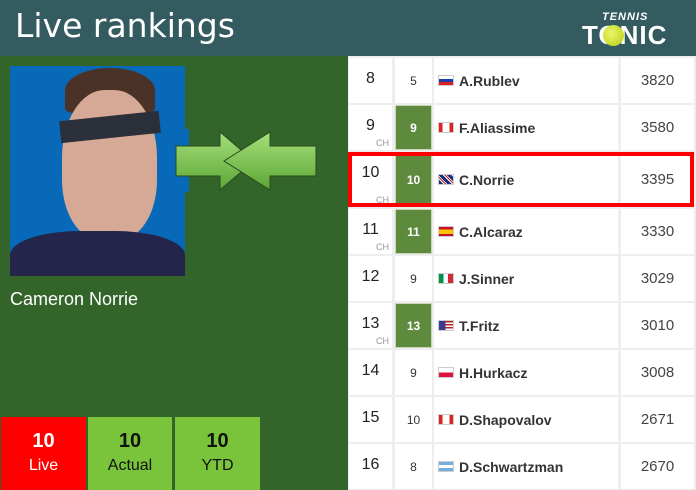  What do you see at coordinates (657, 372) in the screenshot?
I see `points-cell: 3008` at bounding box center [657, 372].